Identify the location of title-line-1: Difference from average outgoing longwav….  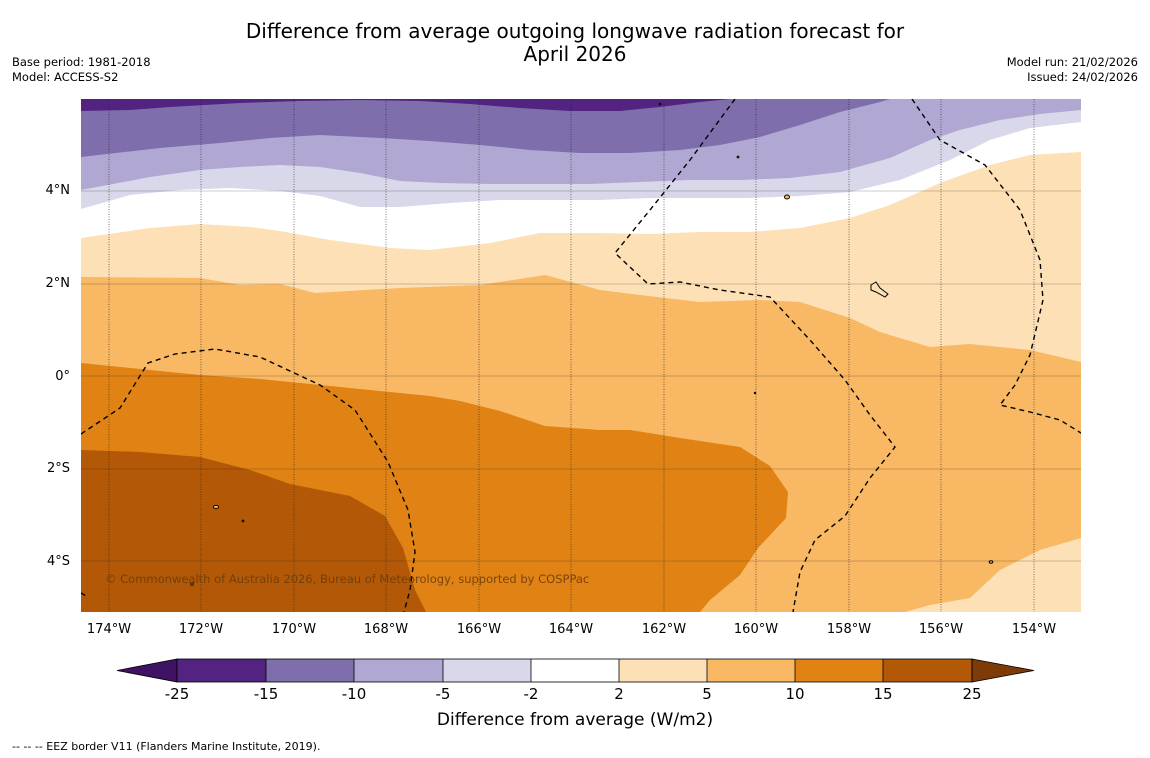
(575, 31).